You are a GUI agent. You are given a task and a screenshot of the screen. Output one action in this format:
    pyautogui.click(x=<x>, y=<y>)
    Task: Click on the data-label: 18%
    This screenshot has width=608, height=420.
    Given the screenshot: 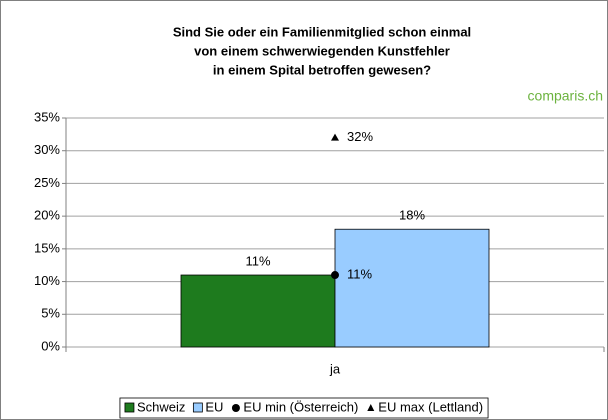 What is the action you would take?
    pyautogui.click(x=412, y=215)
    